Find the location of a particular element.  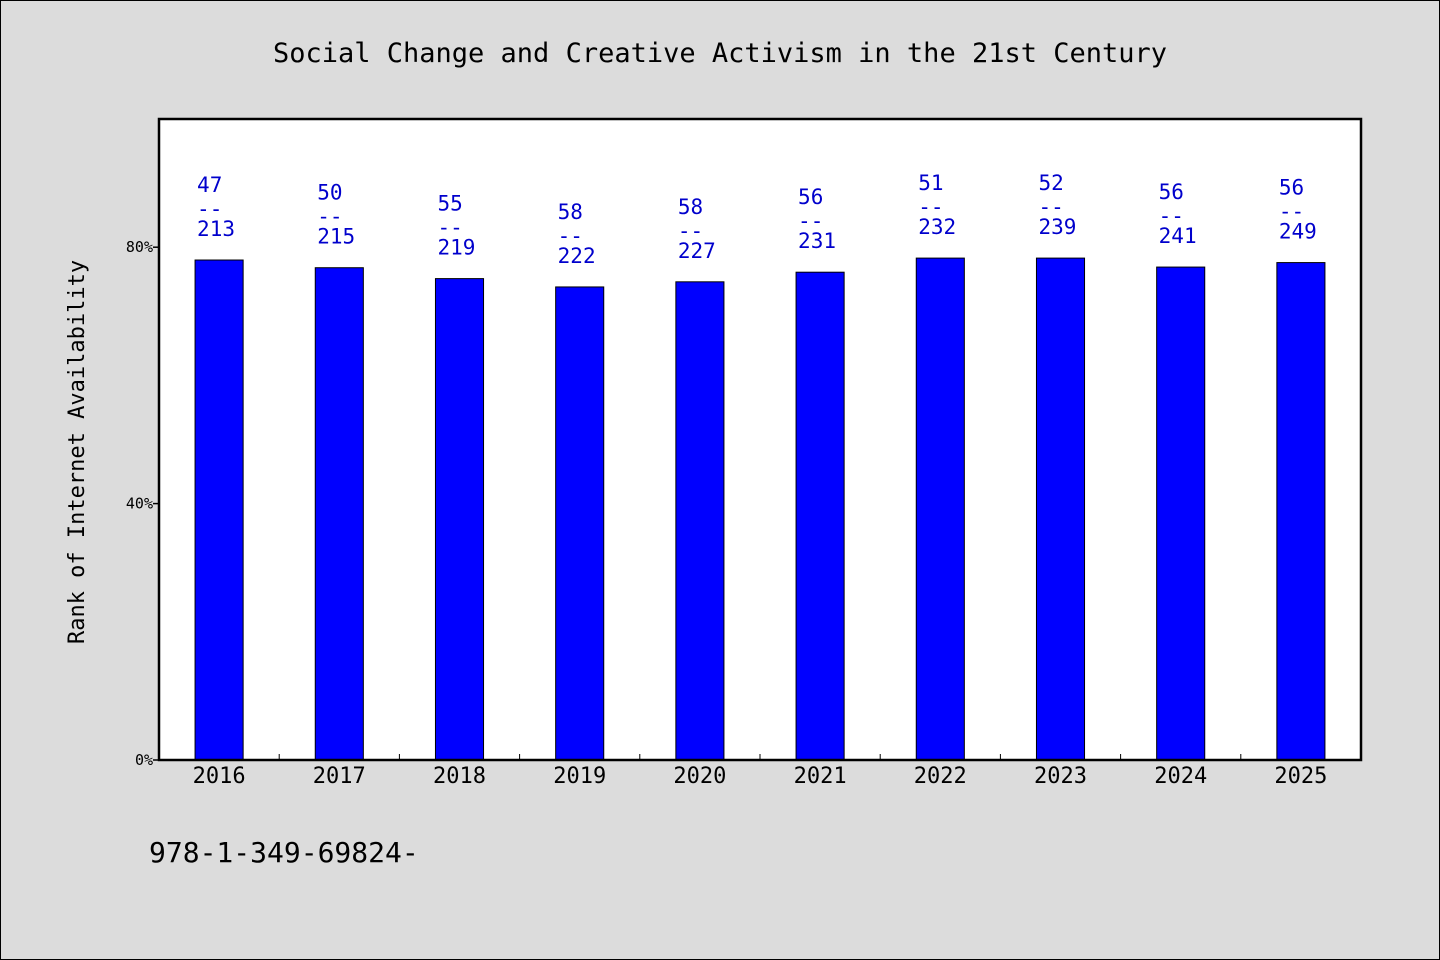

x-axis-ticks: 2016 2017 2018 2019 2020 2021 2022 2023 2024 2025 is located at coordinates (760, 771).